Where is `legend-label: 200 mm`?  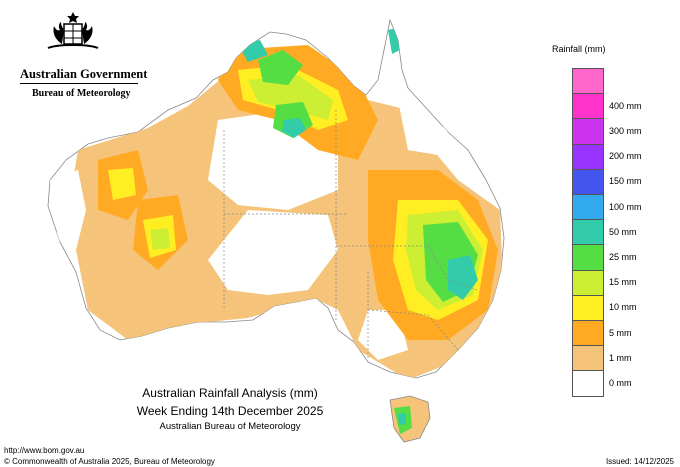
legend-label: 200 mm is located at coordinates (625, 156).